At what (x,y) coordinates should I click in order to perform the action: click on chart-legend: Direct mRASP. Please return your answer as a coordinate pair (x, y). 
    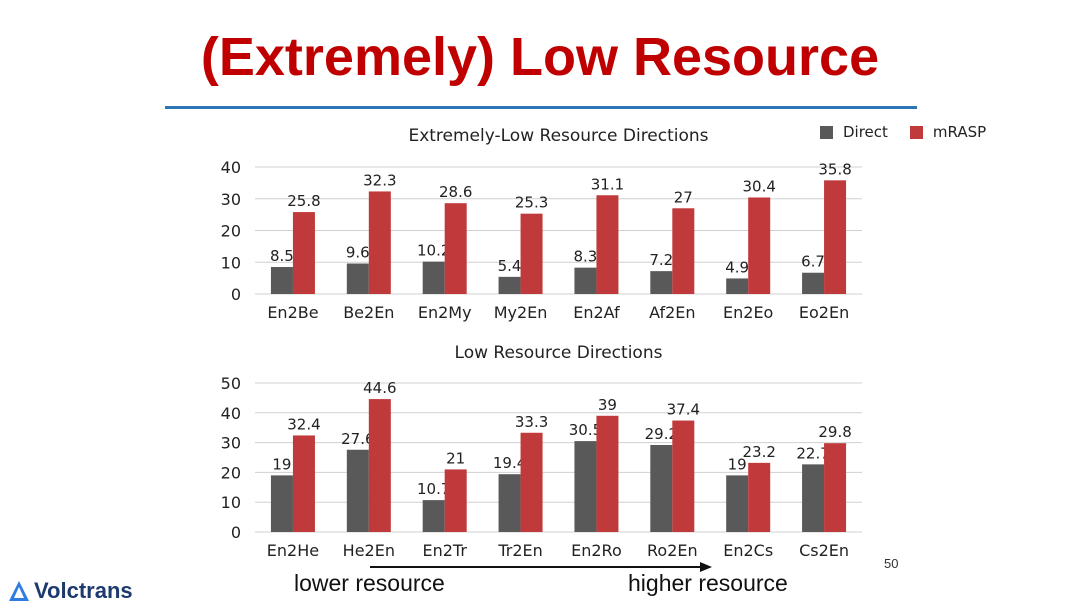
    Looking at the image, I should click on (914, 132).